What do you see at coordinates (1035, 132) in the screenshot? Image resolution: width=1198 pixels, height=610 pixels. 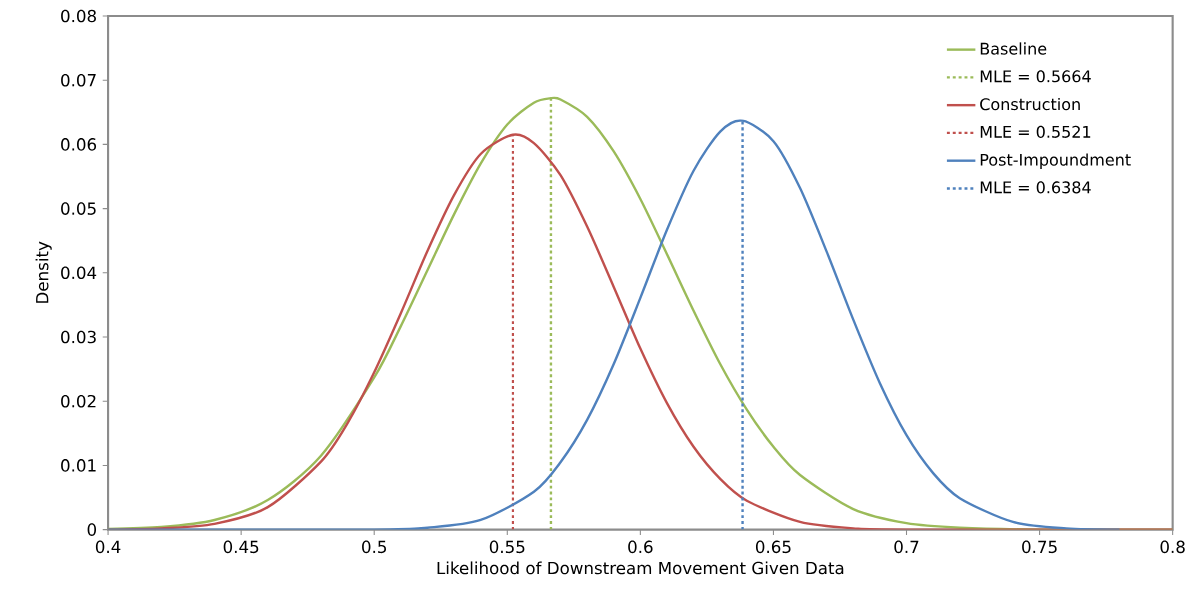 I see `legend-label: MLE = 0.5521` at bounding box center [1035, 132].